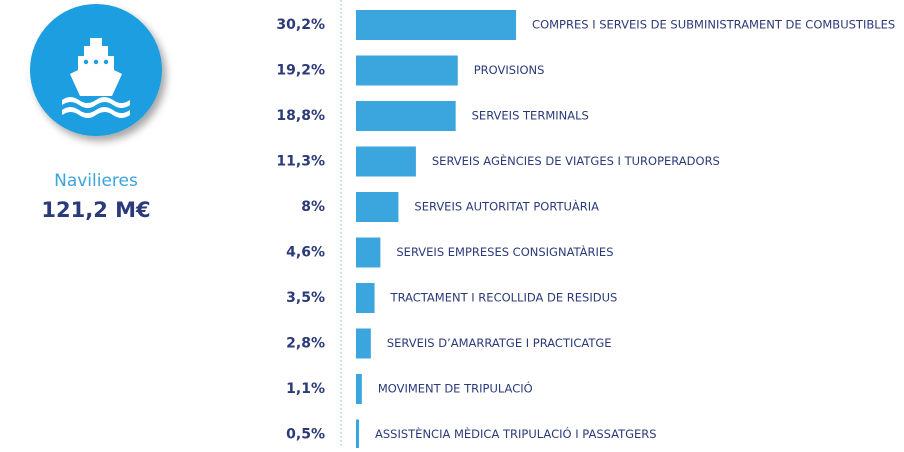  I want to click on summary-label: Navilieres, so click(96, 181).